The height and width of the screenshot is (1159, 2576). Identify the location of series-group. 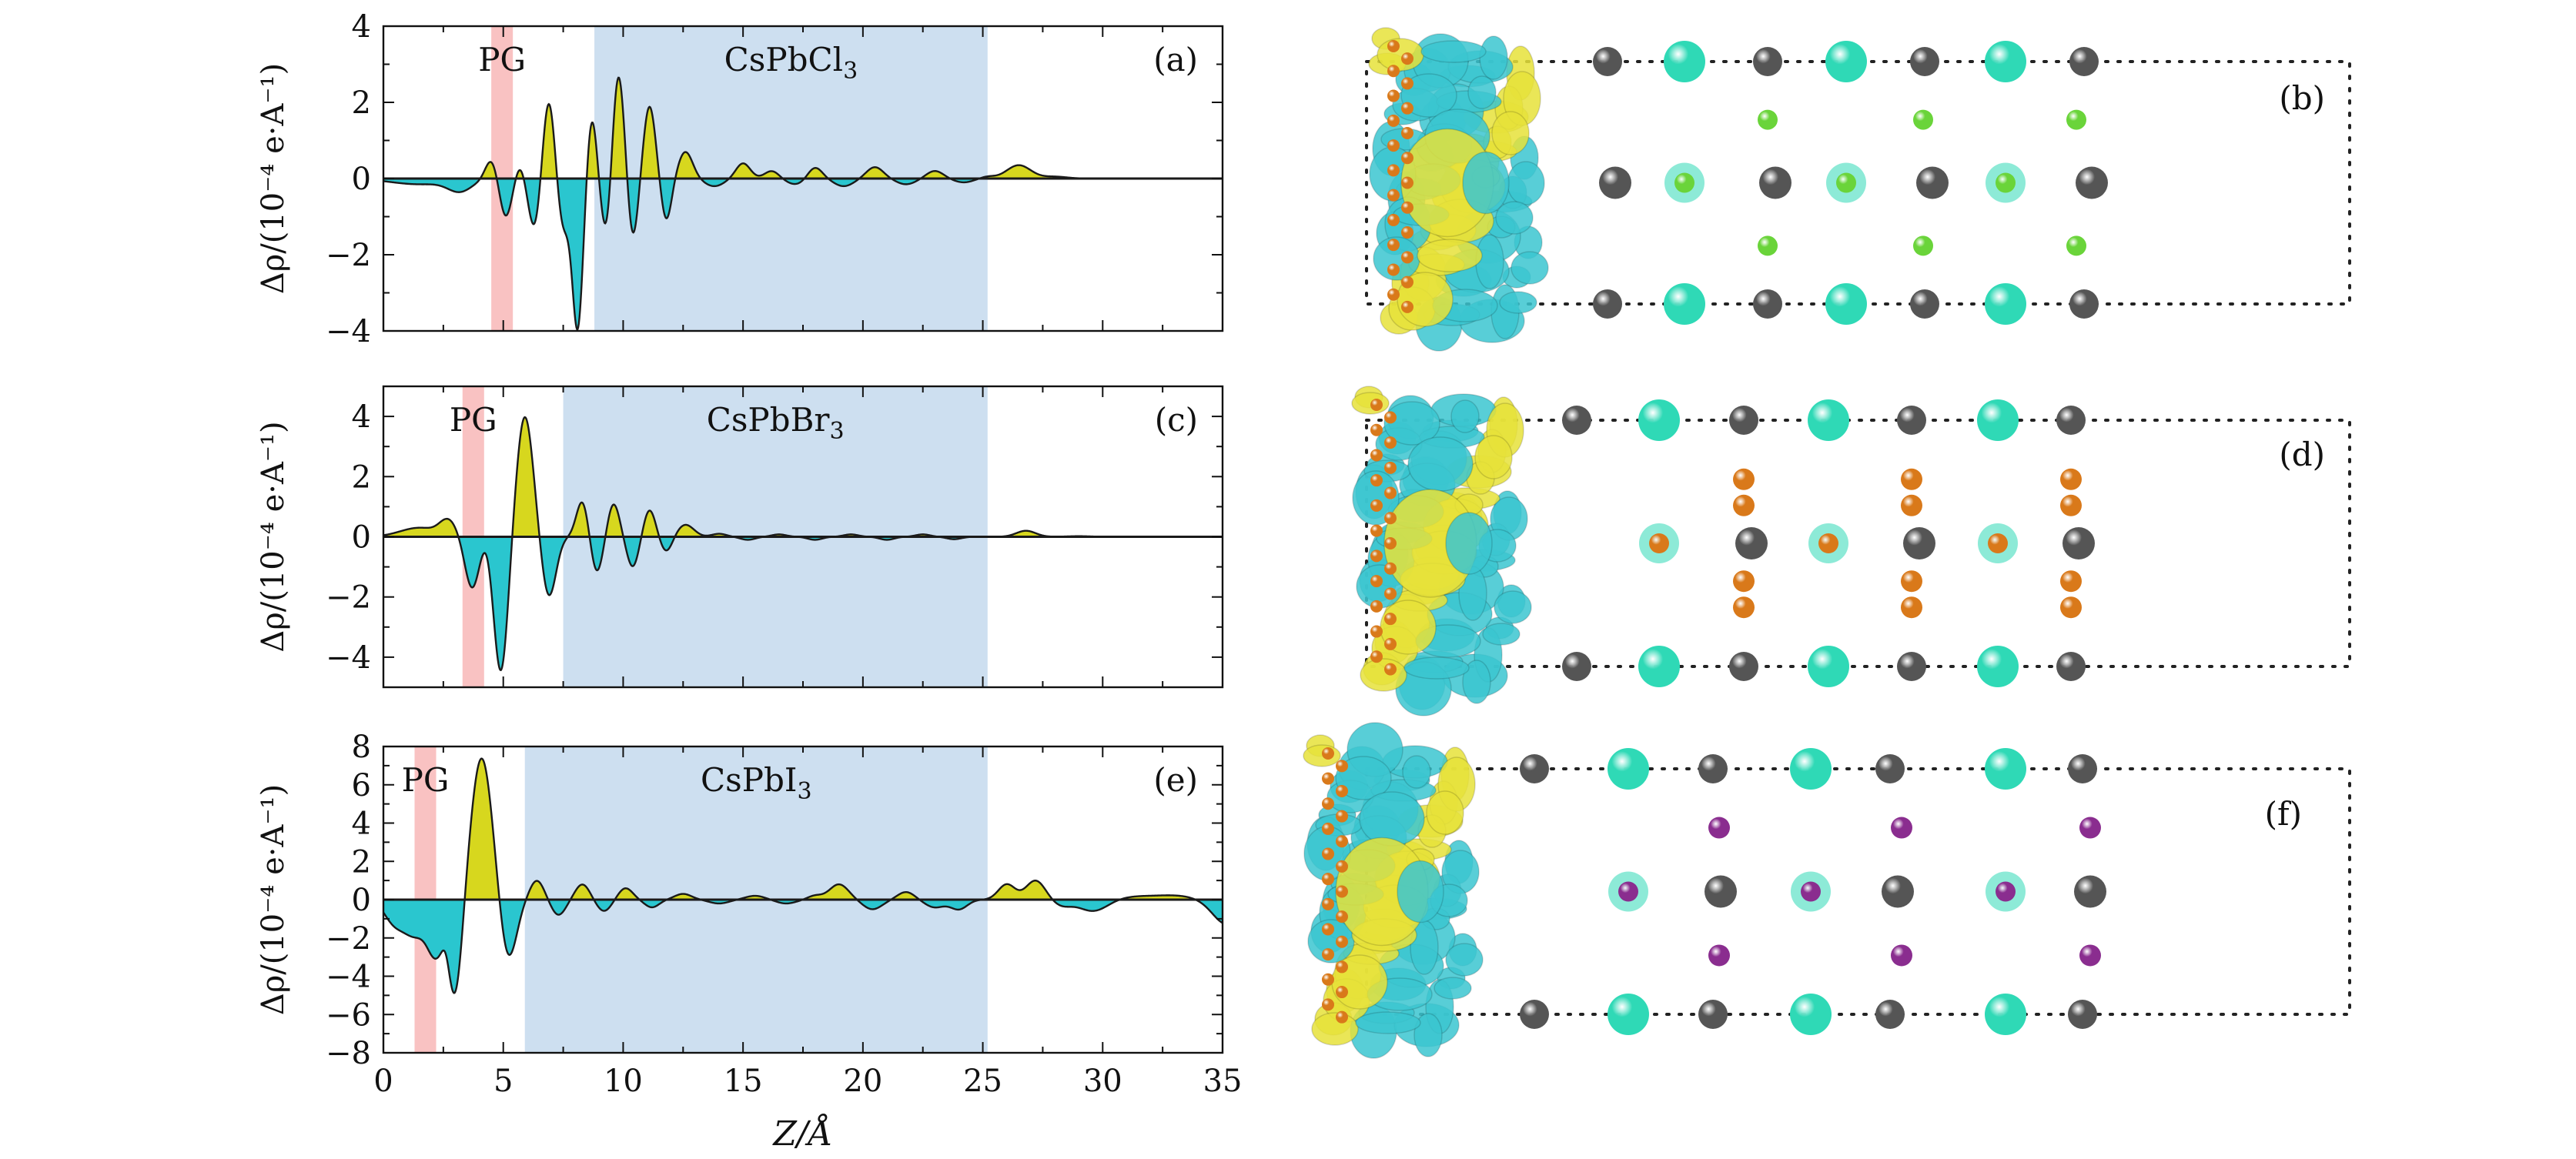
(803, 544).